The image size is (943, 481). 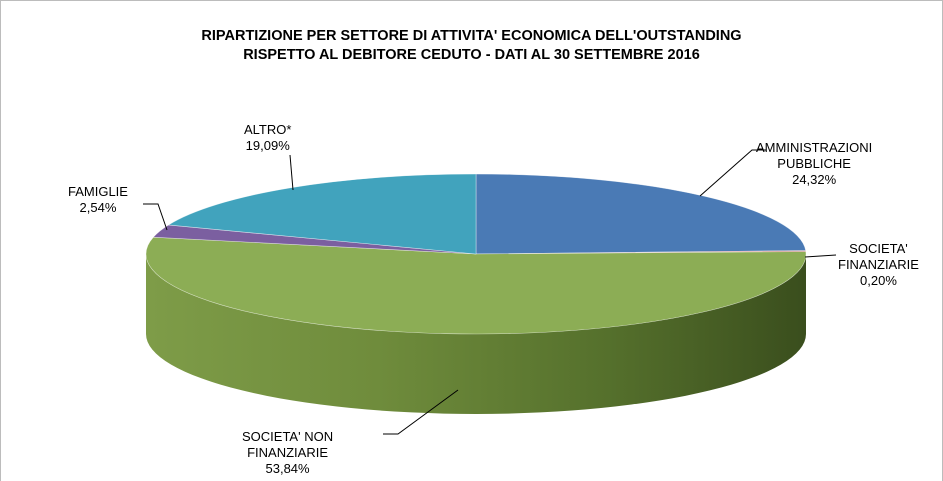 What do you see at coordinates (820, 256) in the screenshot?
I see `leader-line-societa-finanziarie` at bounding box center [820, 256].